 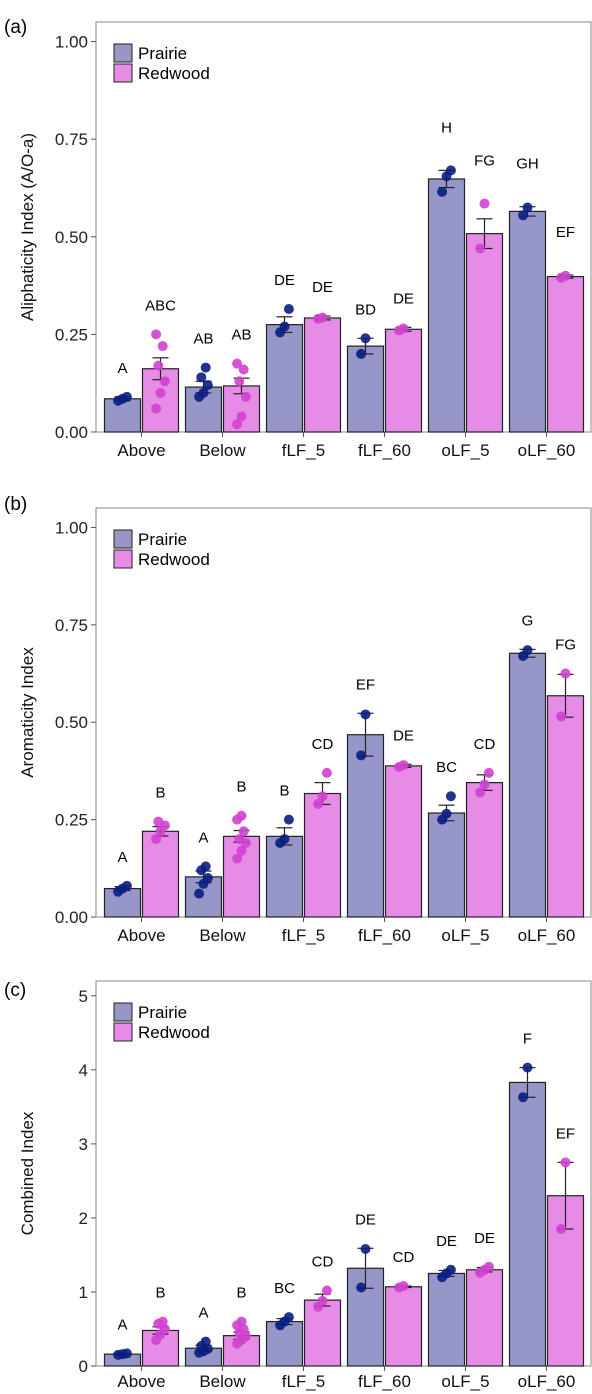 I want to click on y-tick-label: 3, so click(x=83, y=1144).